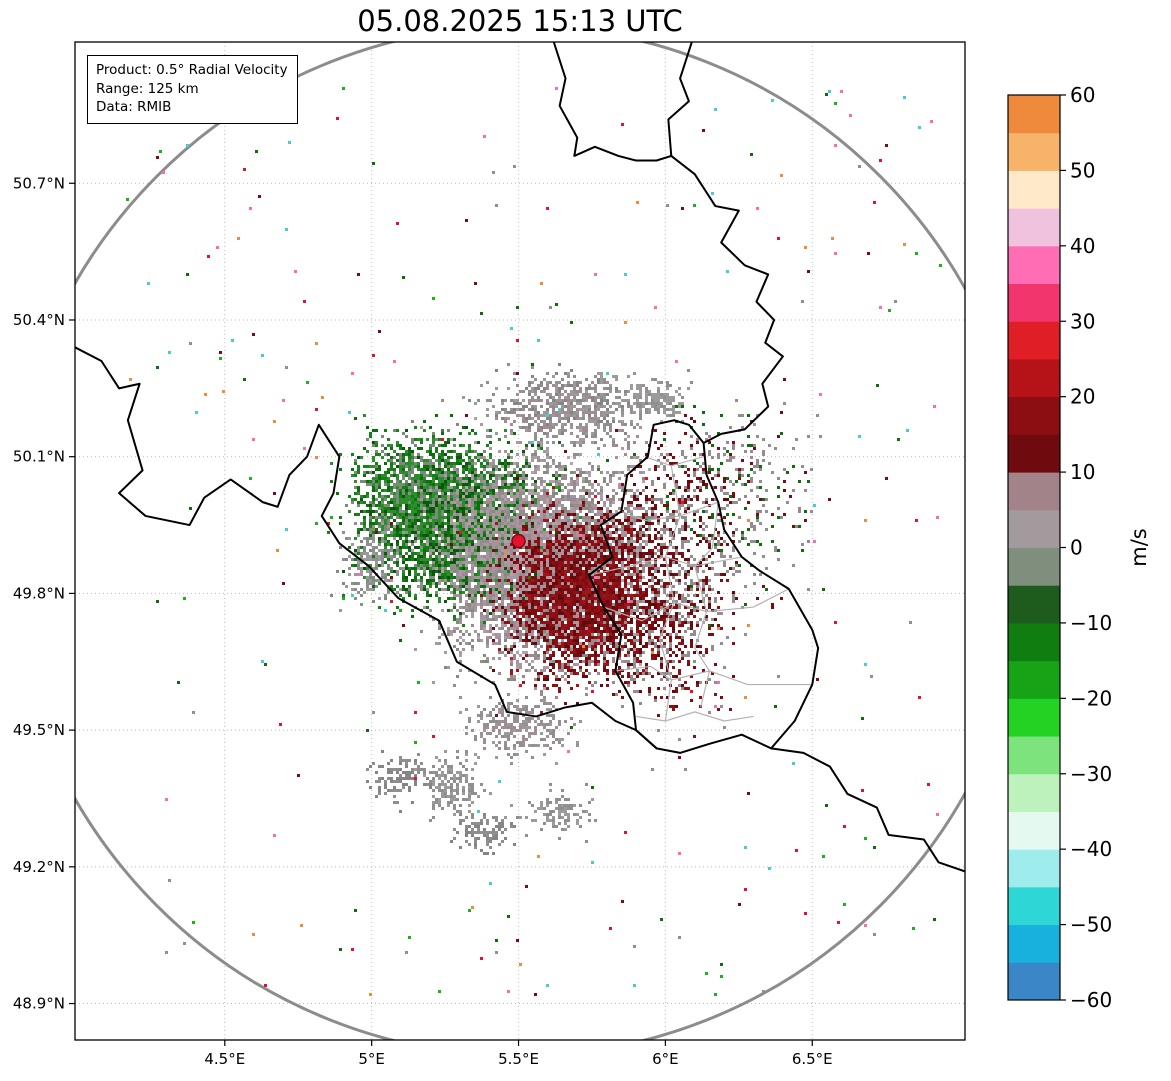 The width and height of the screenshot is (1171, 1081). I want to click on colorbar-tick-label: 30, so click(1082, 321).